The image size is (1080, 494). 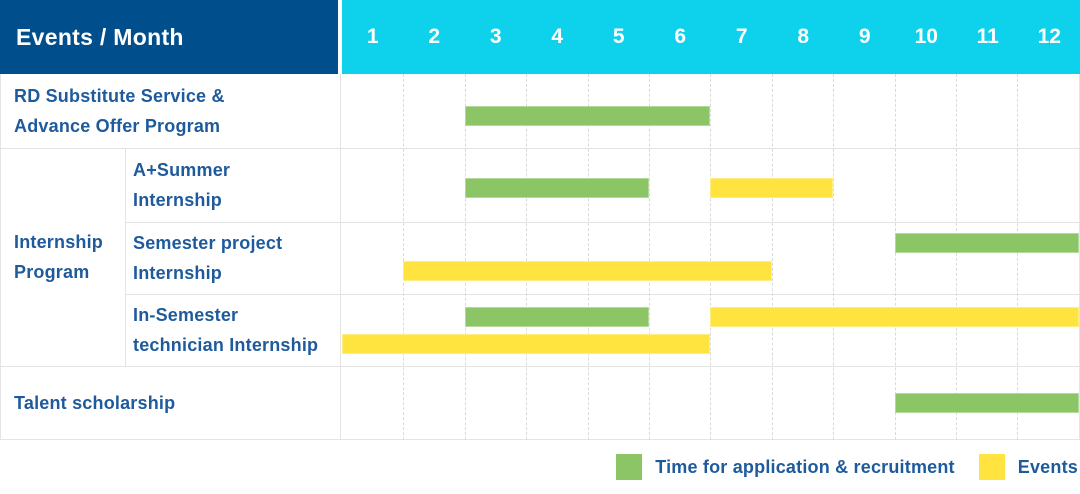 What do you see at coordinates (434, 36) in the screenshot?
I see `month-header-cell: 2` at bounding box center [434, 36].